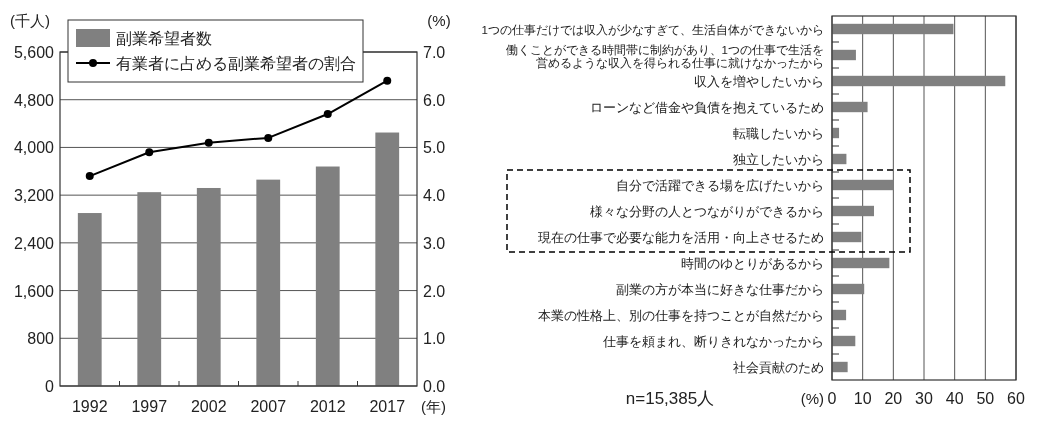 Image resolution: width=1039 pixels, height=423 pixels. Describe the element at coordinates (41, 339) in the screenshot. I see `y-tick-label: 800` at that location.